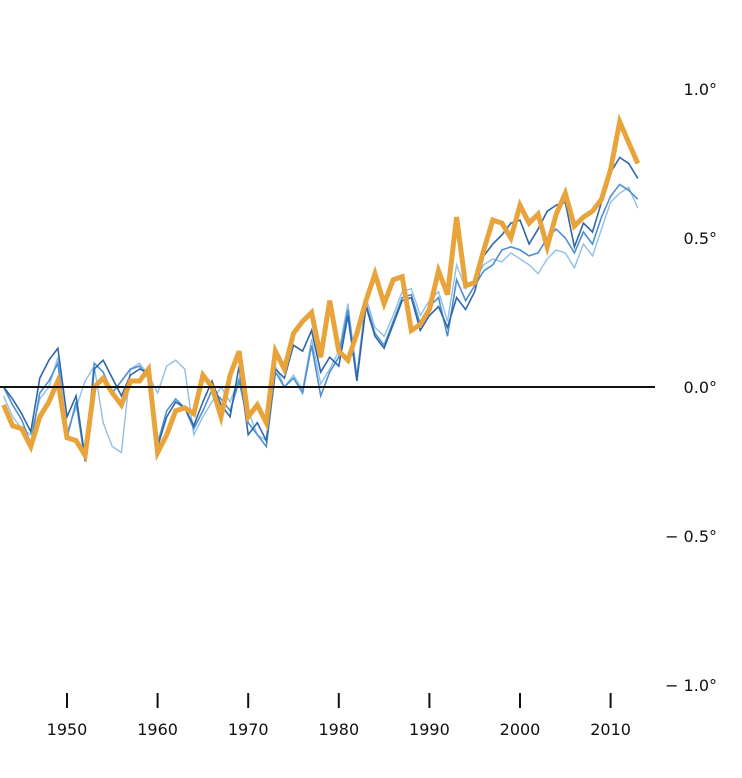 The height and width of the screenshot is (778, 742). I want to click on y-tick-label: − 1.0°, so click(691, 685).